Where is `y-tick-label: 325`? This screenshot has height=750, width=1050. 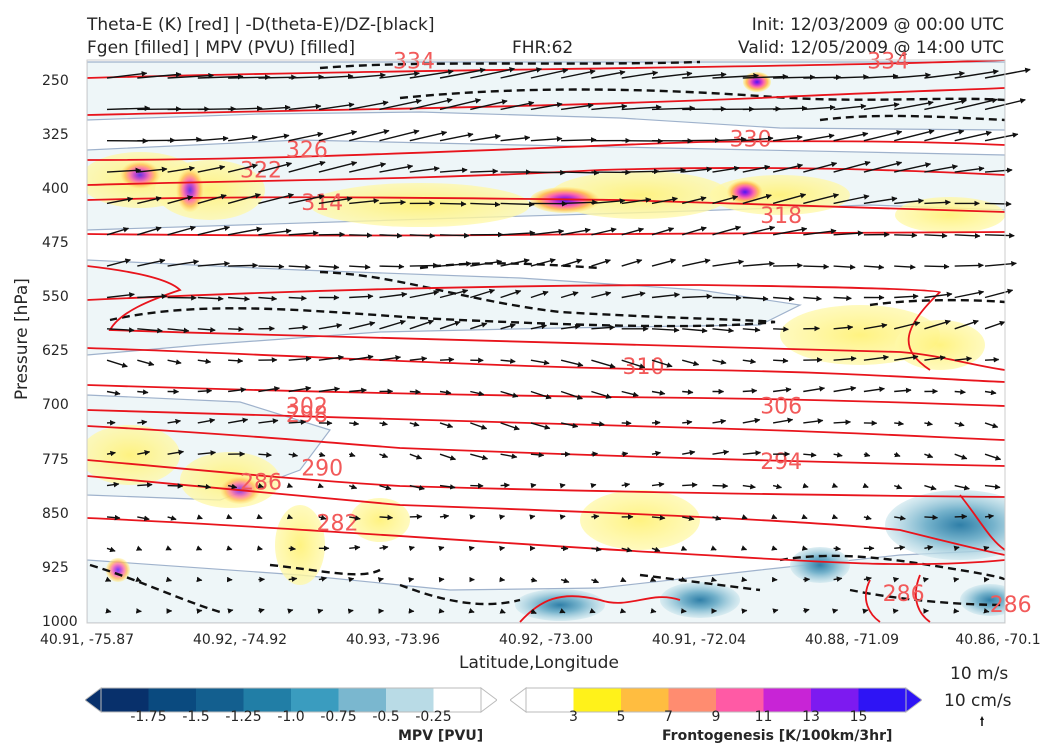
y-tick-label: 325 is located at coordinates (55, 134).